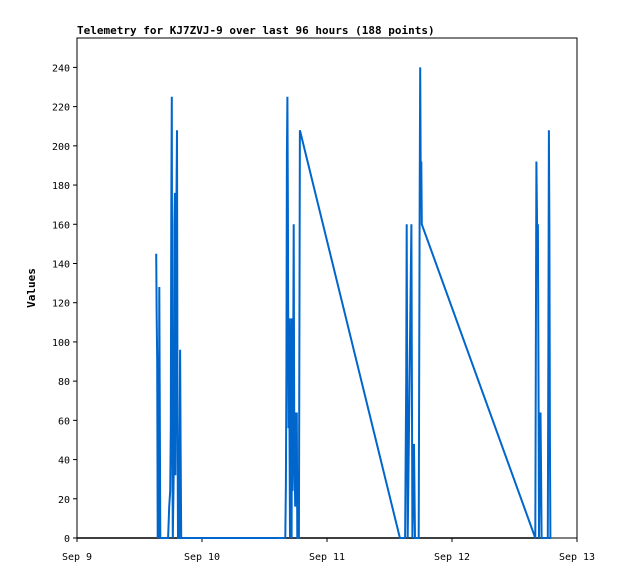 The image size is (618, 579). I want to click on y-tick-label: 200, so click(61, 147).